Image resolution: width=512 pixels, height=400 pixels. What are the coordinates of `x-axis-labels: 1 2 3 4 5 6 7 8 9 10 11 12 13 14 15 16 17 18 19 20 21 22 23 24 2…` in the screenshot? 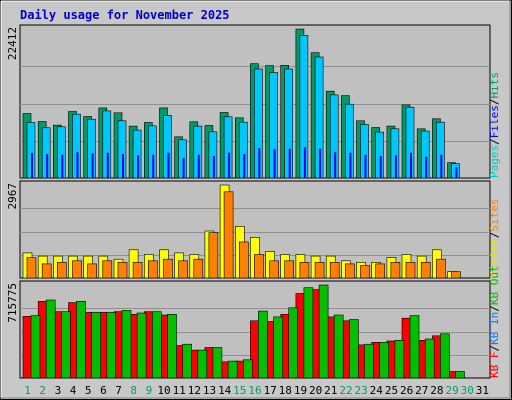 It's located at (256, 390).